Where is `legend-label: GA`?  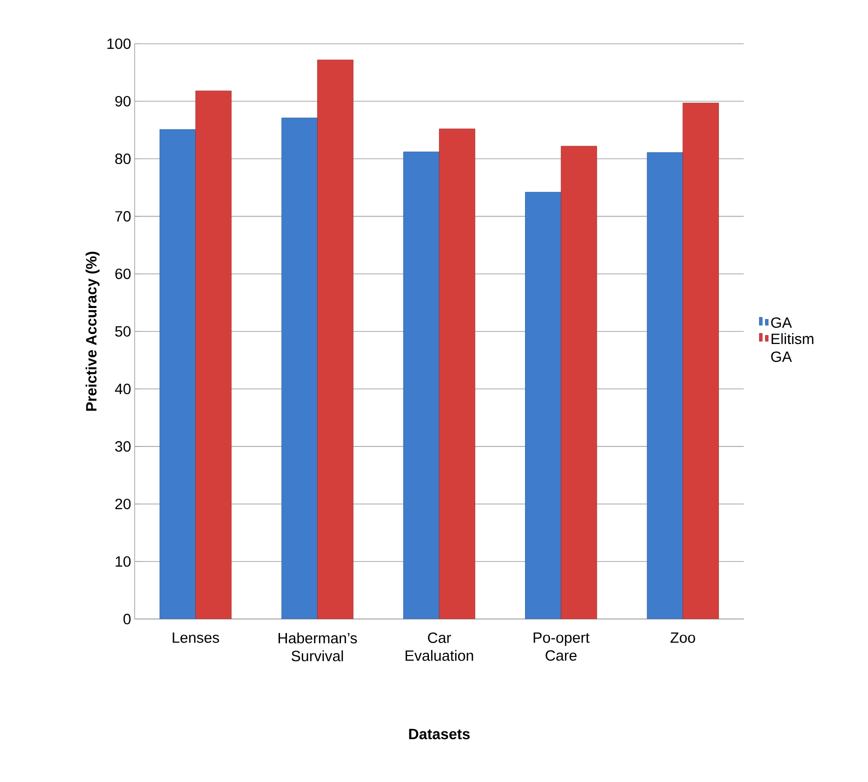
legend-label: GA is located at coordinates (781, 322).